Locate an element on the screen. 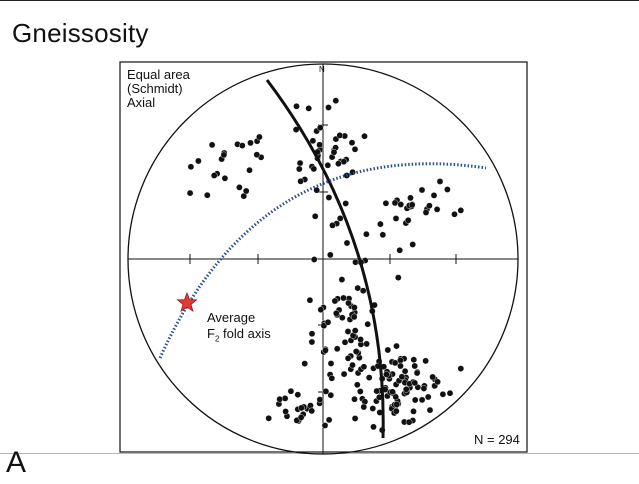 Image resolution: width=639 pixels, height=484 pixels. average-fold-axis-label: Average F2 fold axis is located at coordinates (239, 329).